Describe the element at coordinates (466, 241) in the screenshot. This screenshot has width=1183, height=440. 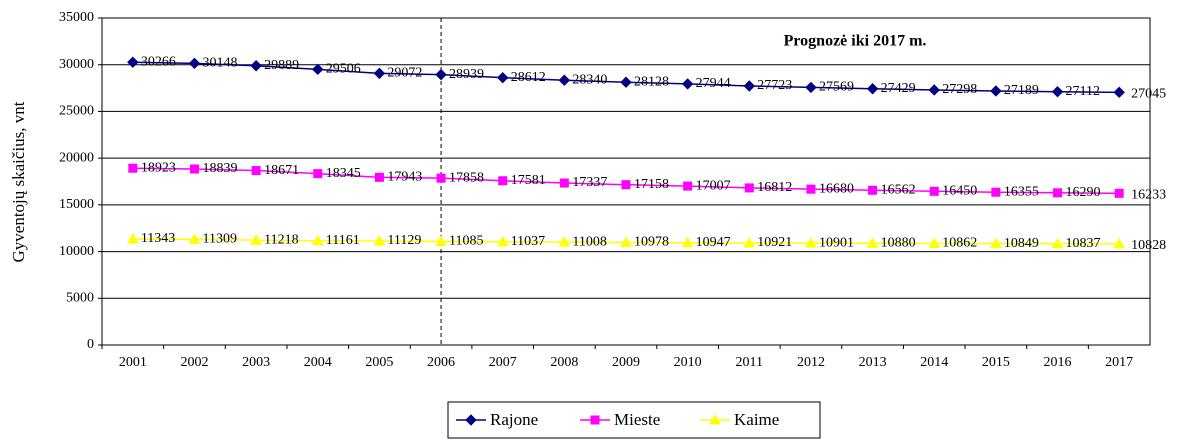
I see `data-label: 11085` at that location.